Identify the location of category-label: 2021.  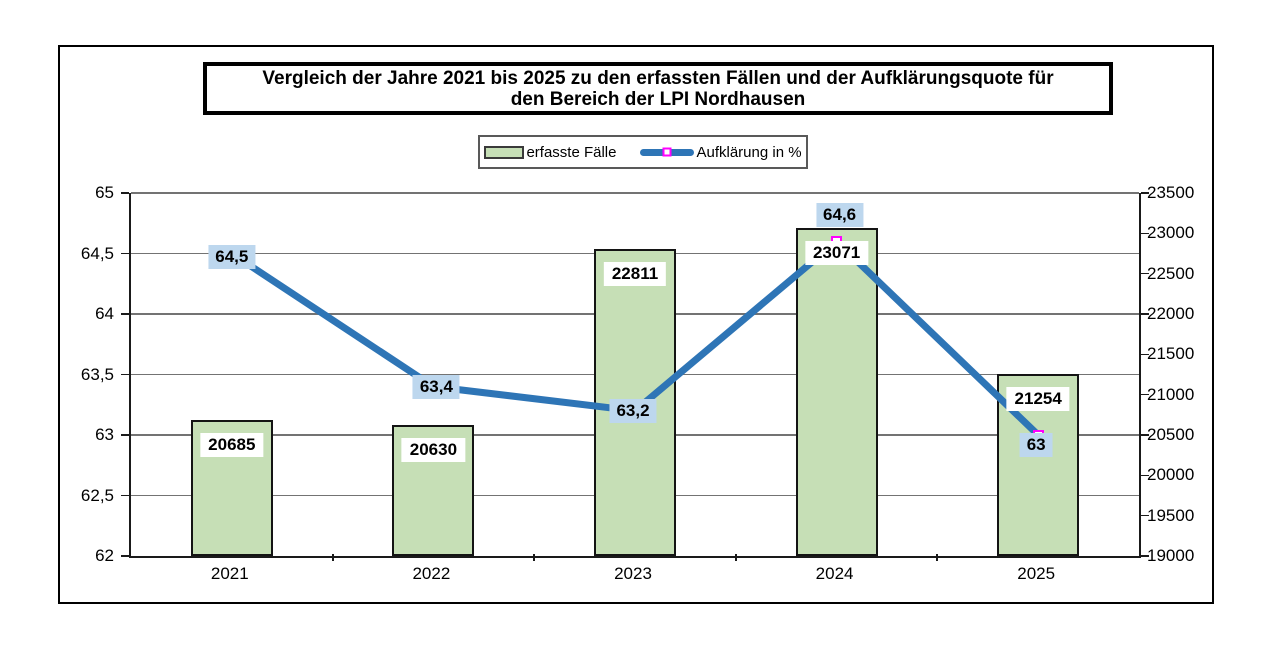
(229, 573).